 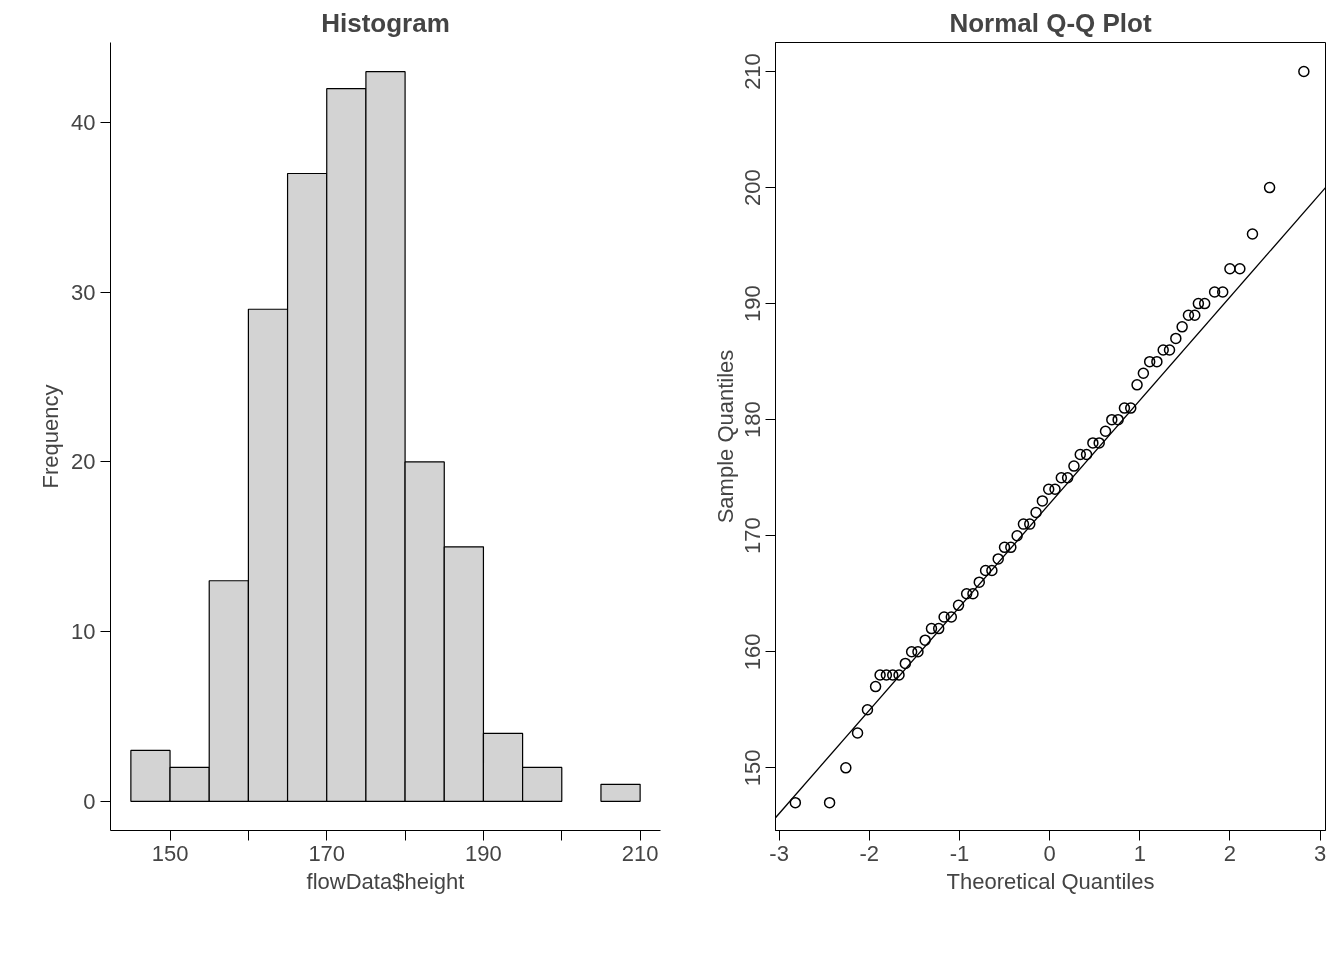 I want to click on x-tick-label: 190, so click(x=483, y=853).